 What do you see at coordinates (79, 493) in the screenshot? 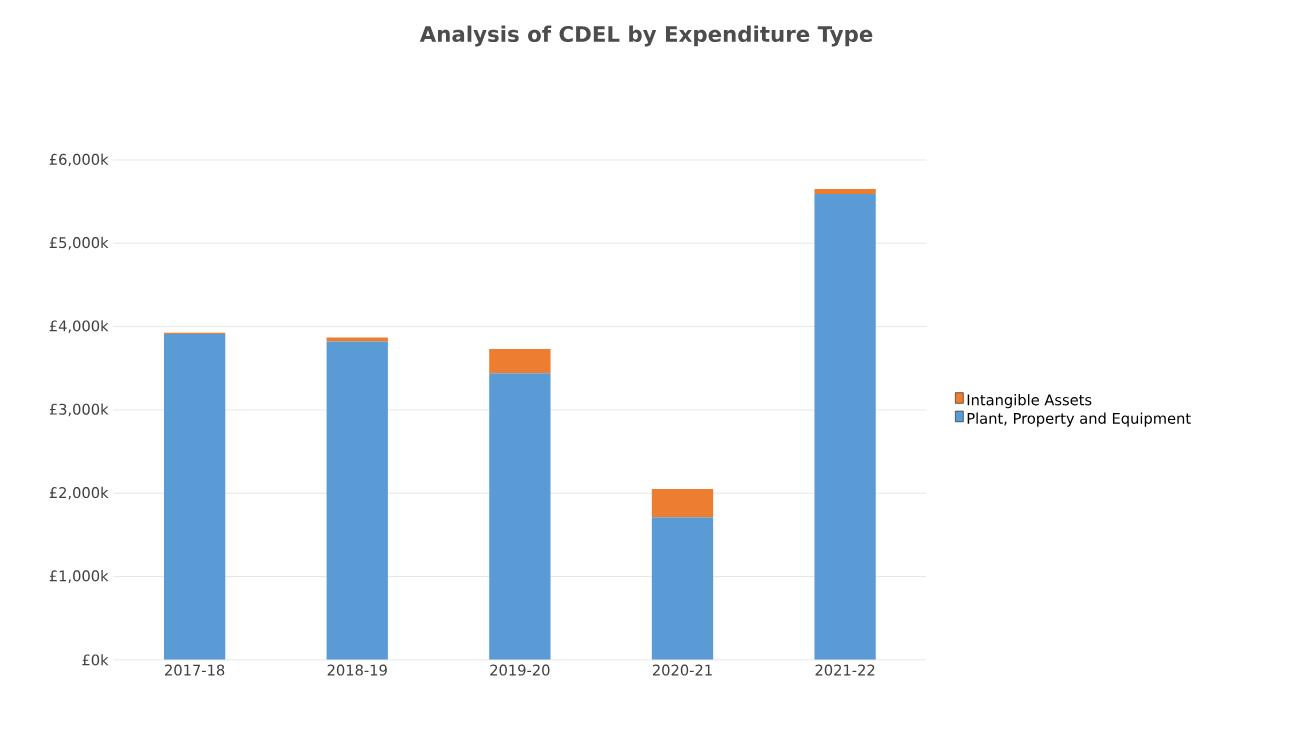
I see `y-tick-label: £2,000k` at bounding box center [79, 493].